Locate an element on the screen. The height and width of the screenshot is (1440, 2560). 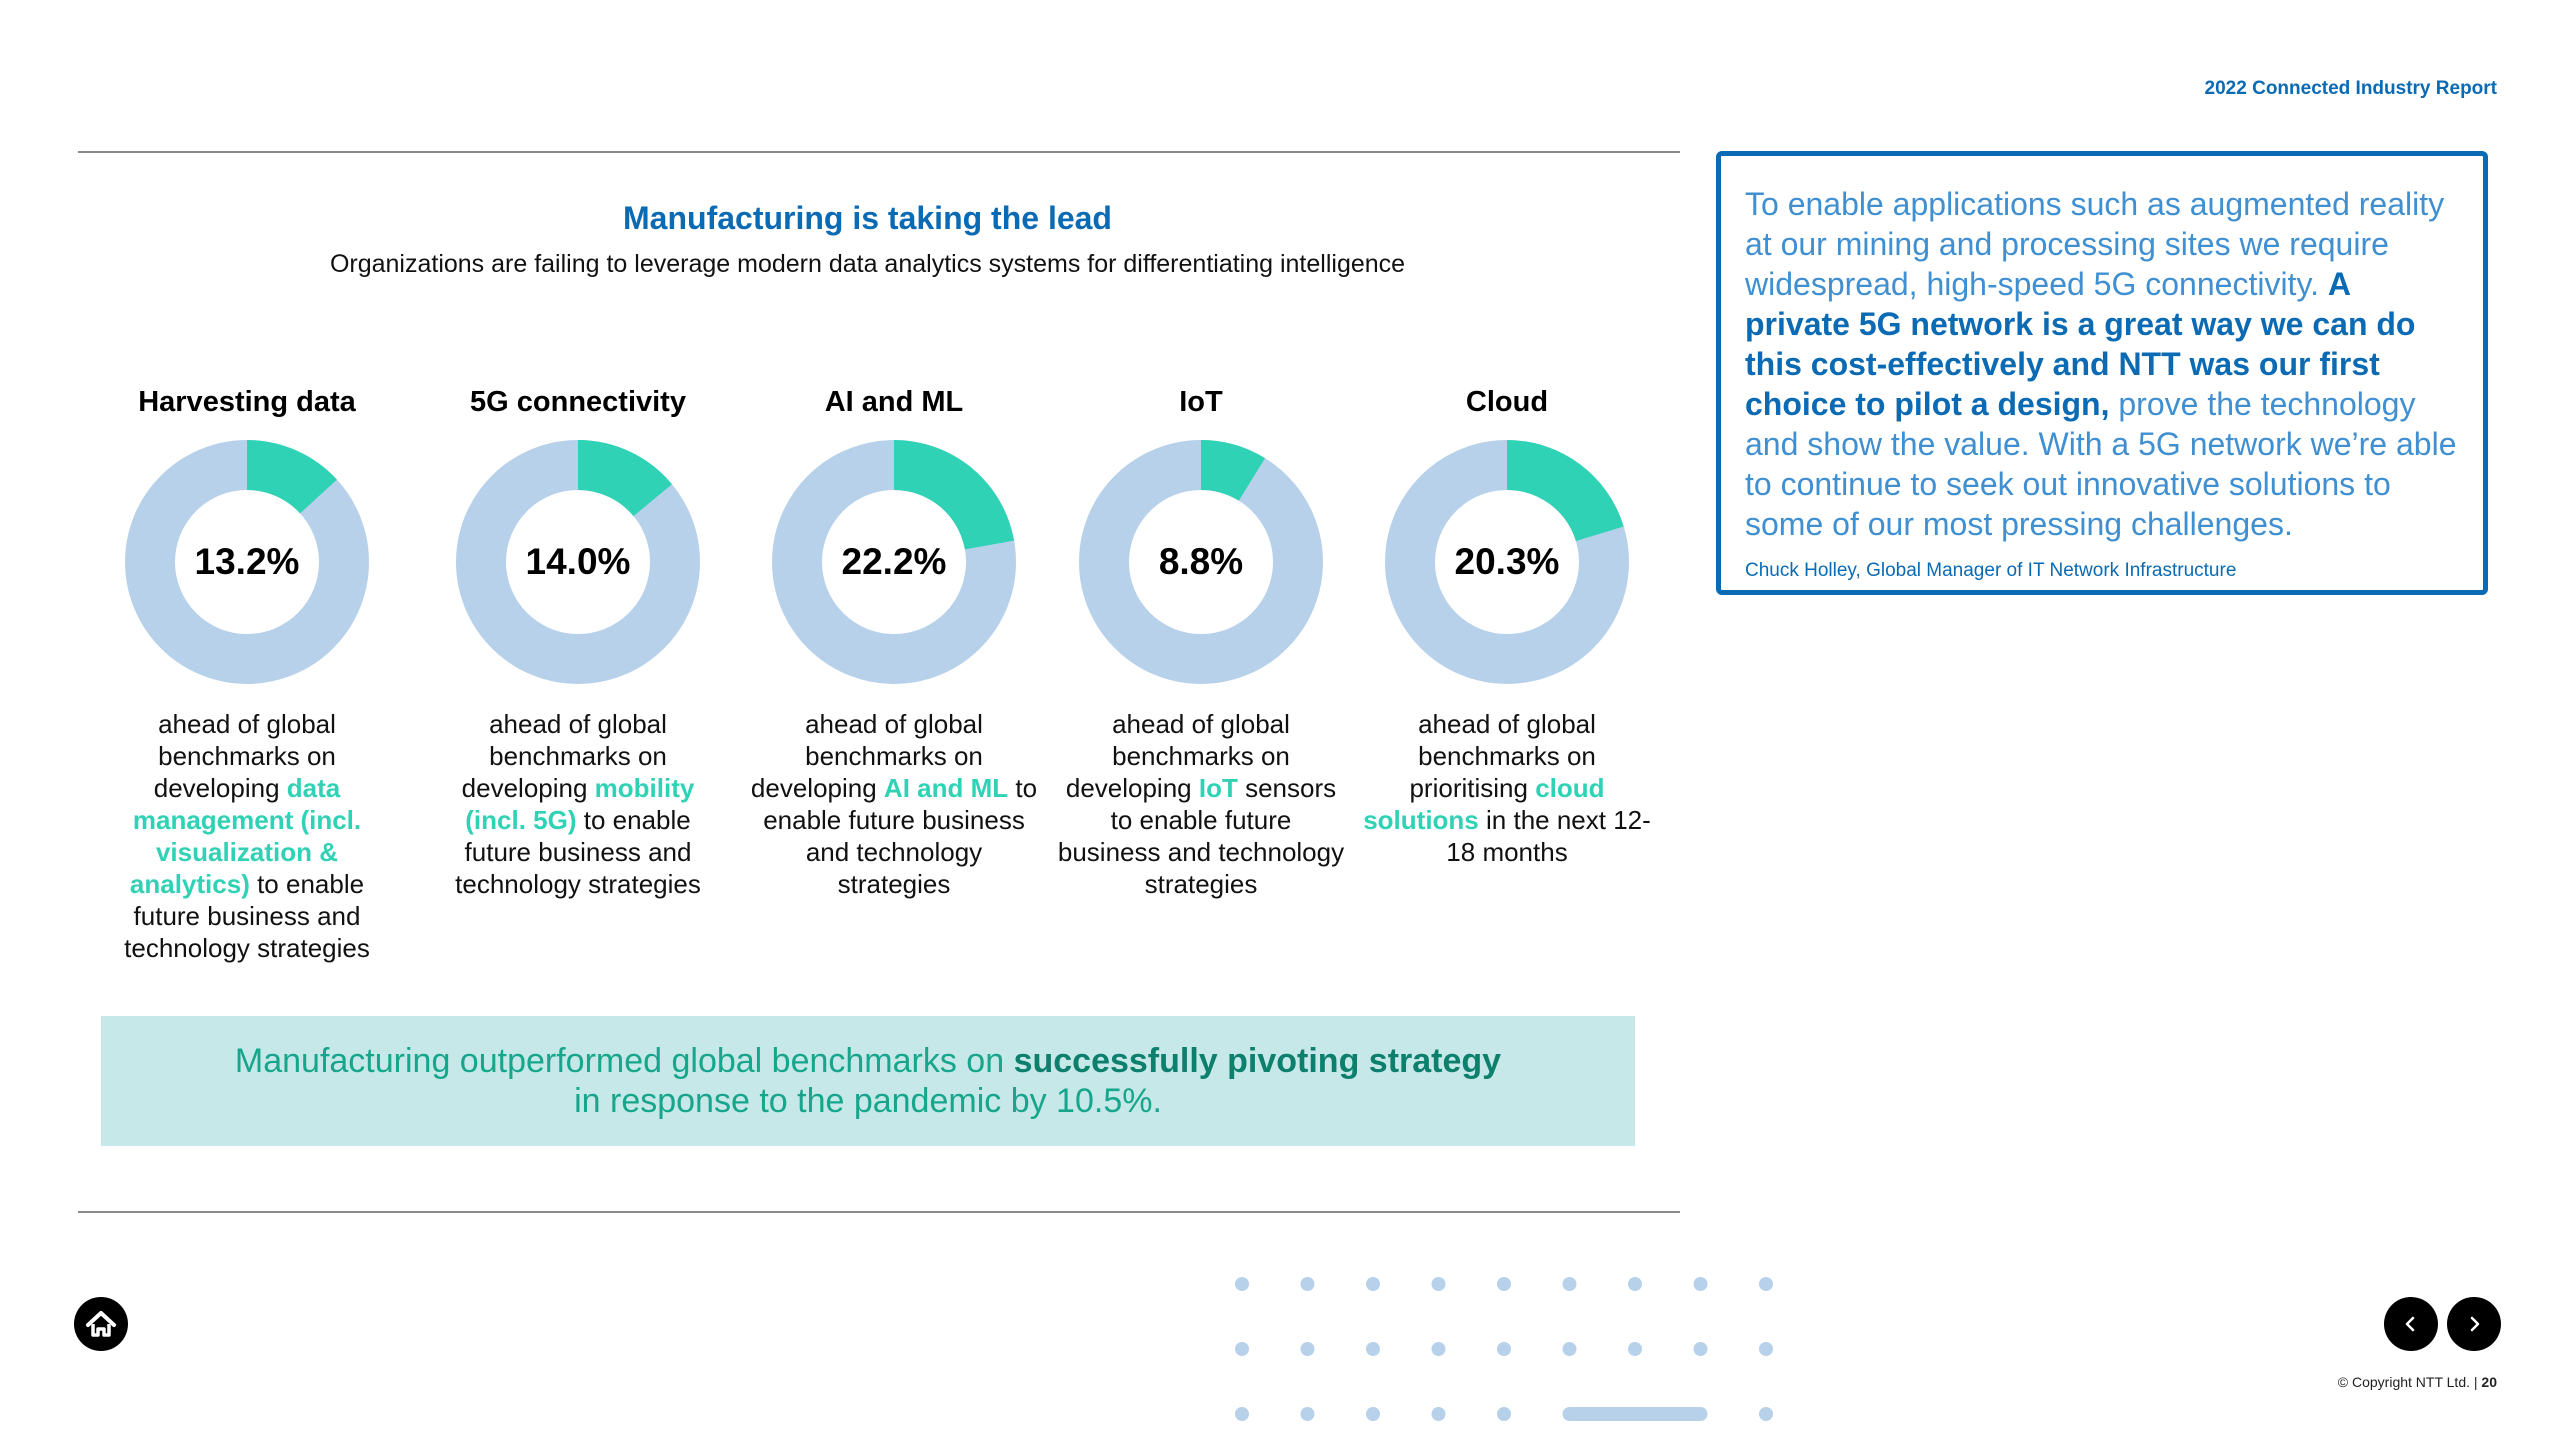
banner-line-2: in response to the pandemic by 10.5%. is located at coordinates (868, 1101).